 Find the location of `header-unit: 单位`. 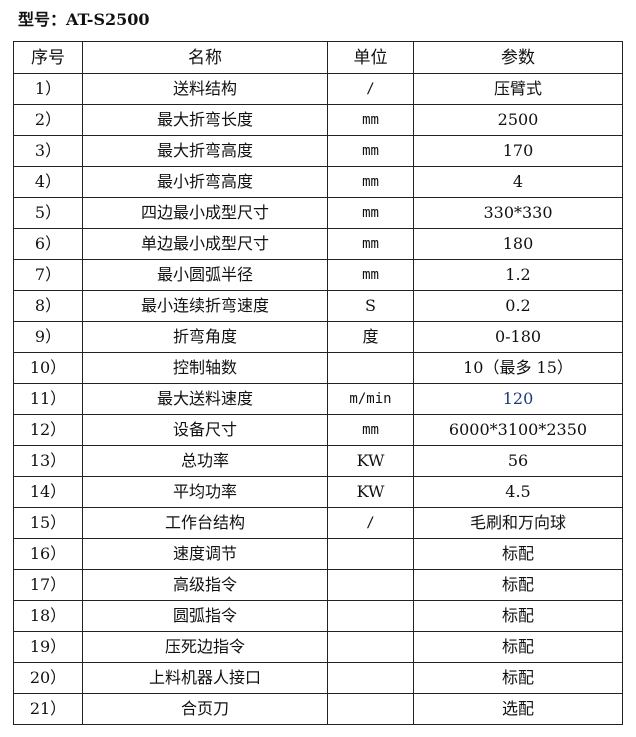

header-unit: 单位 is located at coordinates (370, 57).